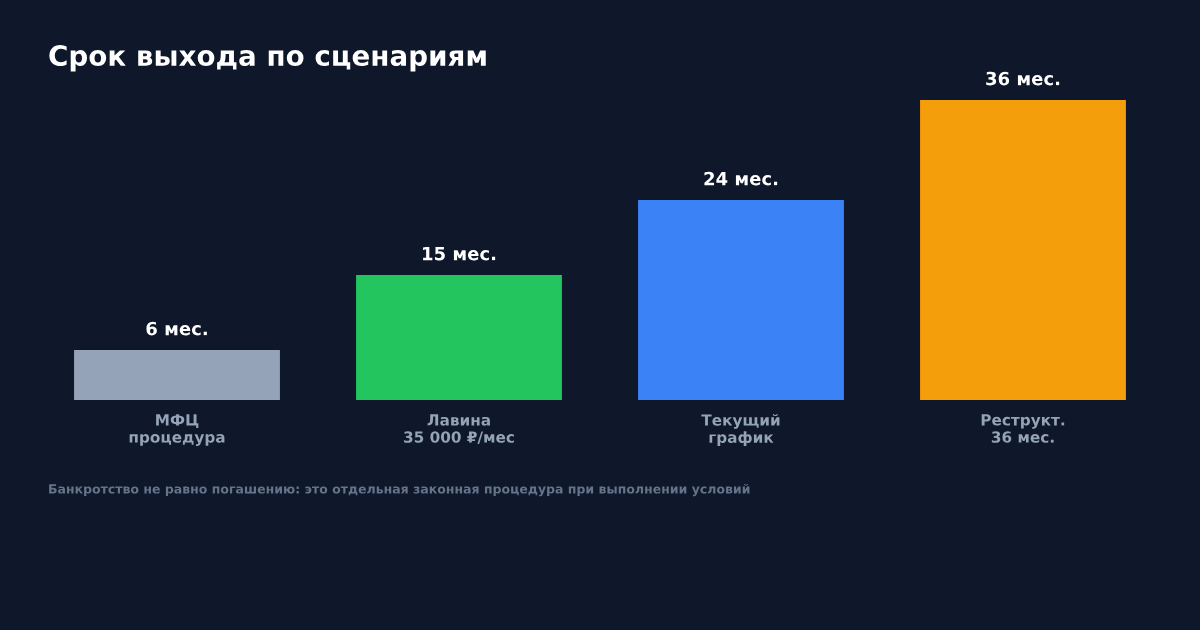 This screenshot has width=1200, height=630. What do you see at coordinates (459, 429) in the screenshot?
I see `x-tick-label: Лавина 35 000 ₽/мес` at bounding box center [459, 429].